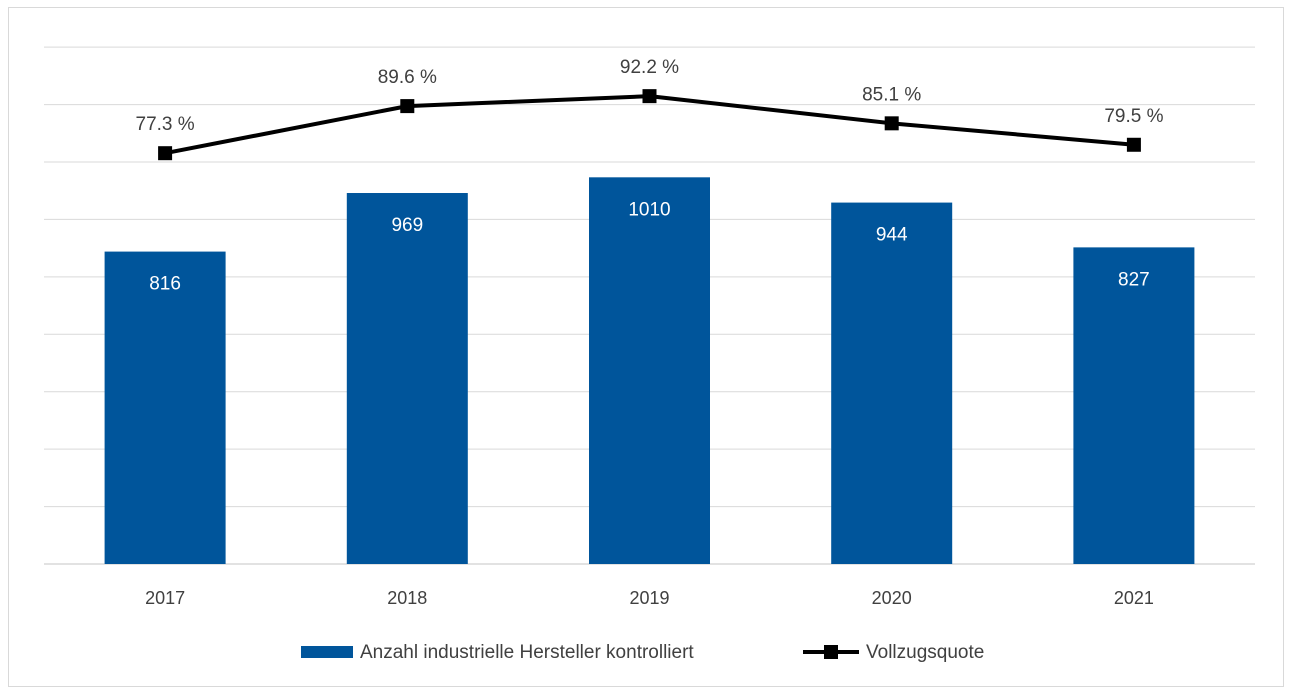 The height and width of the screenshot is (687, 1291). Describe the element at coordinates (925, 652) in the screenshot. I see `legend-line-label: Vollzugsquote` at that location.